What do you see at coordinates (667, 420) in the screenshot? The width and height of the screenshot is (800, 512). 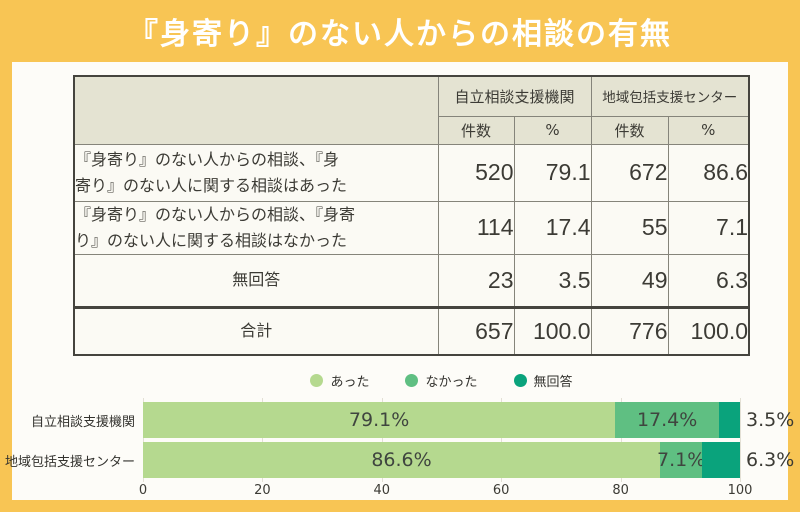 I see `bar-segment-nakatta: 17.4%` at bounding box center [667, 420].